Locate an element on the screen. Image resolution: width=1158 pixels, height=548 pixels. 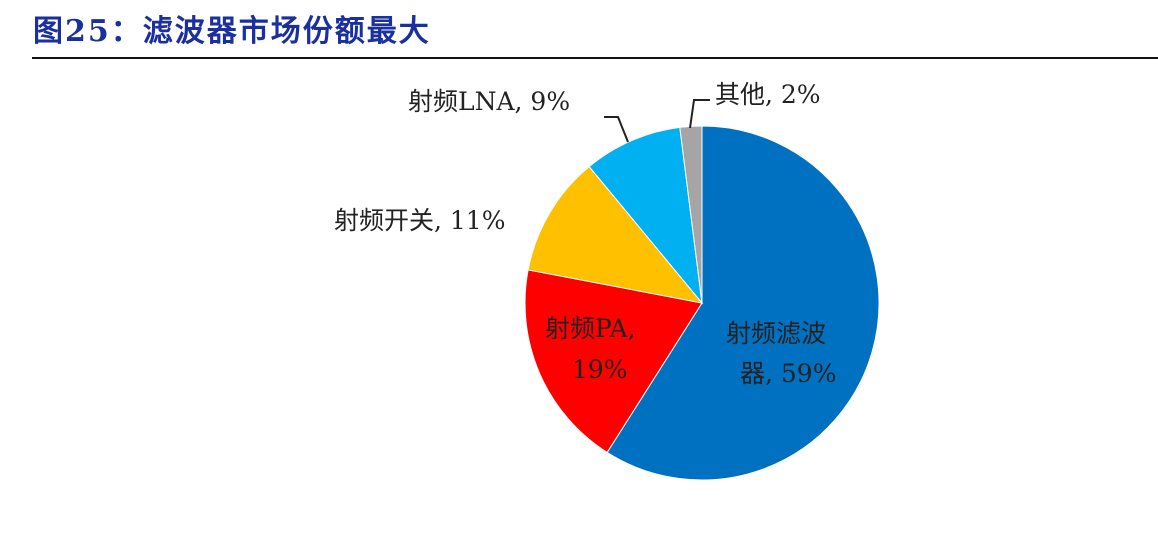
label-filter-line1: 射频滤波 is located at coordinates (776, 333).